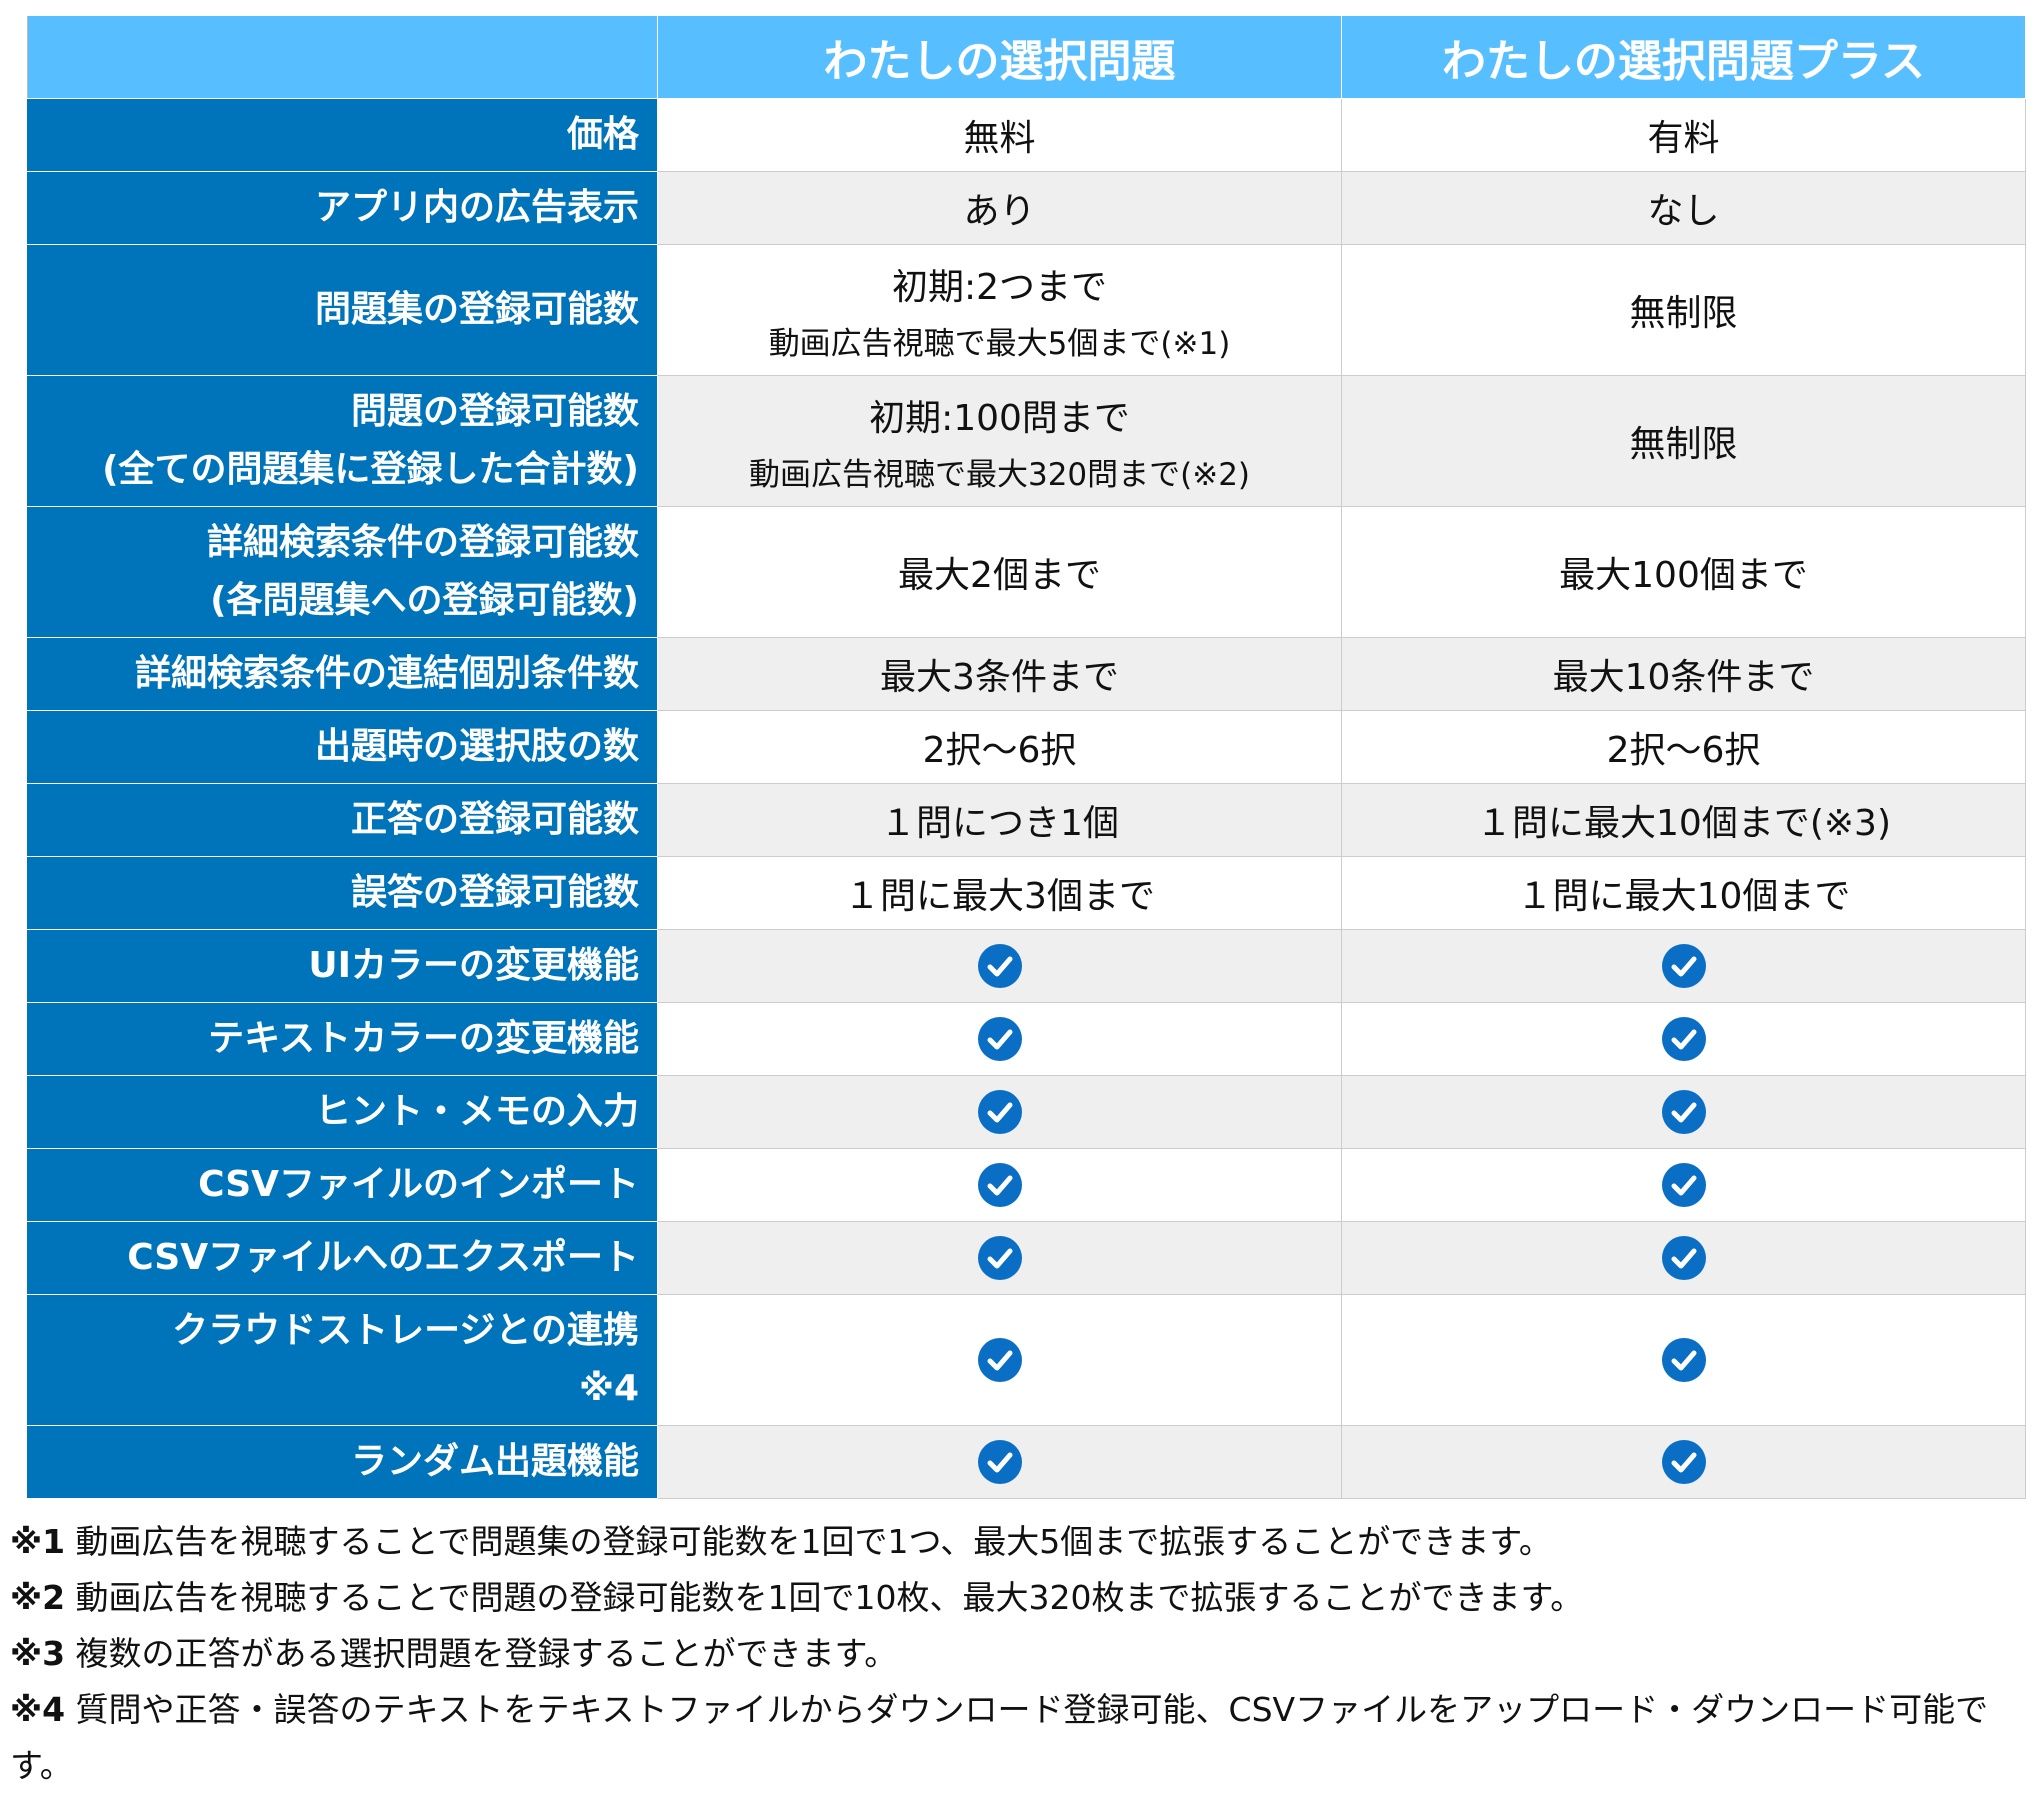 Image resolution: width=2042 pixels, height=1804 pixels. What do you see at coordinates (1026, 1360) in the screenshot?
I see `table-row: クラウドストレージとの連携 ※4` at bounding box center [1026, 1360].